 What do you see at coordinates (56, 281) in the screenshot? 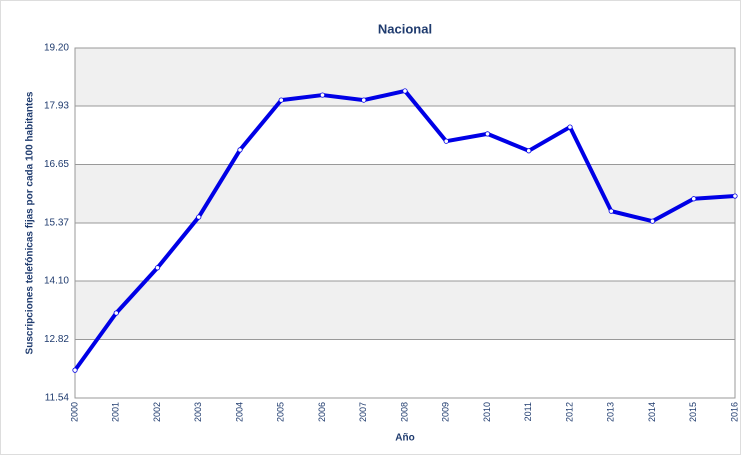
I see `y-tick-label: 14.10` at bounding box center [56, 281].